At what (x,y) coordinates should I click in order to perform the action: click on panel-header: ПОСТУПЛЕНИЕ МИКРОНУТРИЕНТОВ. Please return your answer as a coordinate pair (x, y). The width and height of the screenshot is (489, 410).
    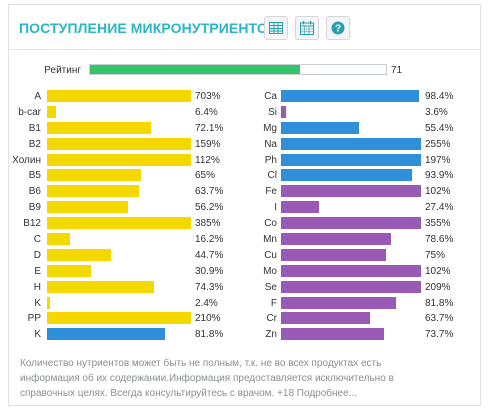
    Looking at the image, I should click on (244, 27).